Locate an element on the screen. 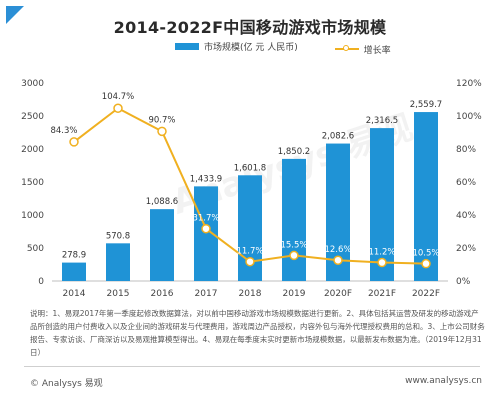  chart-title: 2014-2022F中国移动游戏市场规模 is located at coordinates (250, 27).